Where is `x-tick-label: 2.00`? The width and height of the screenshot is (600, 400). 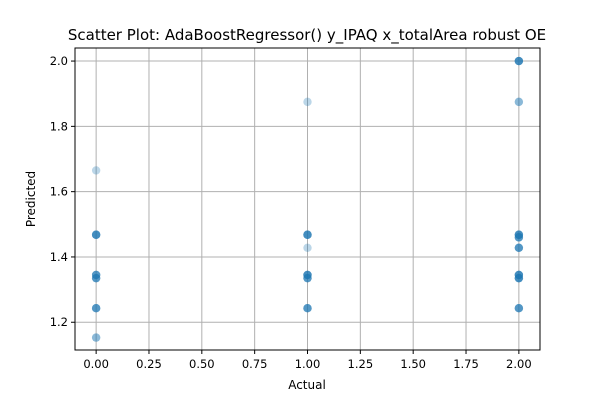 x-tick-label: 2.00 is located at coordinates (519, 364).